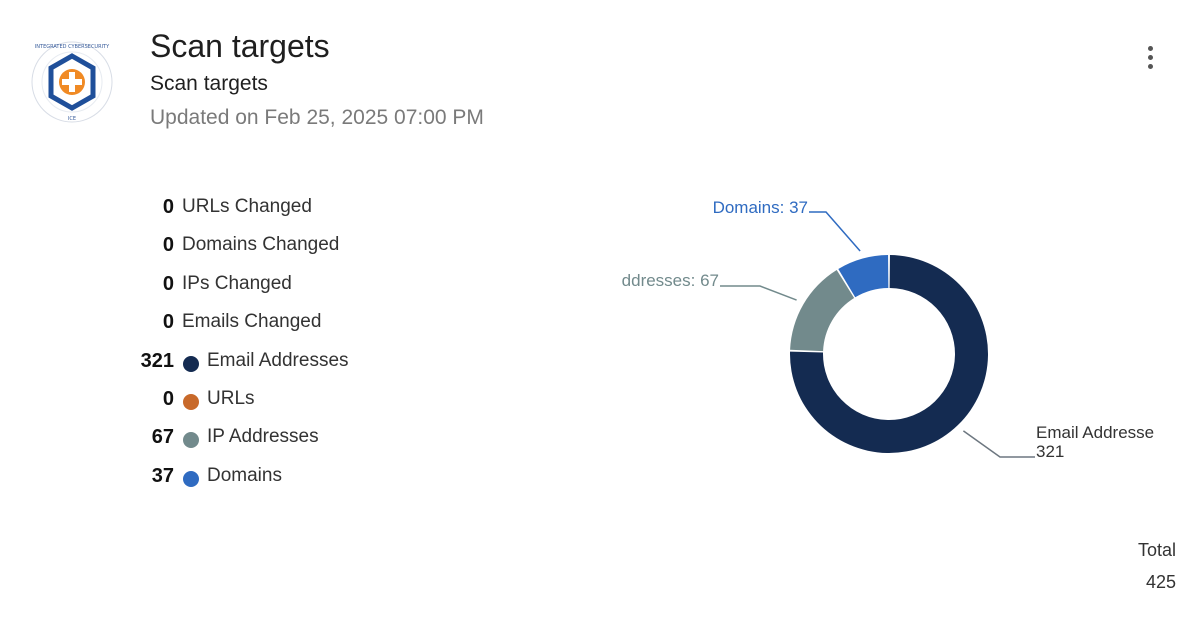  I want to click on legend-item-urls: 0 URLs, so click(210, 399).